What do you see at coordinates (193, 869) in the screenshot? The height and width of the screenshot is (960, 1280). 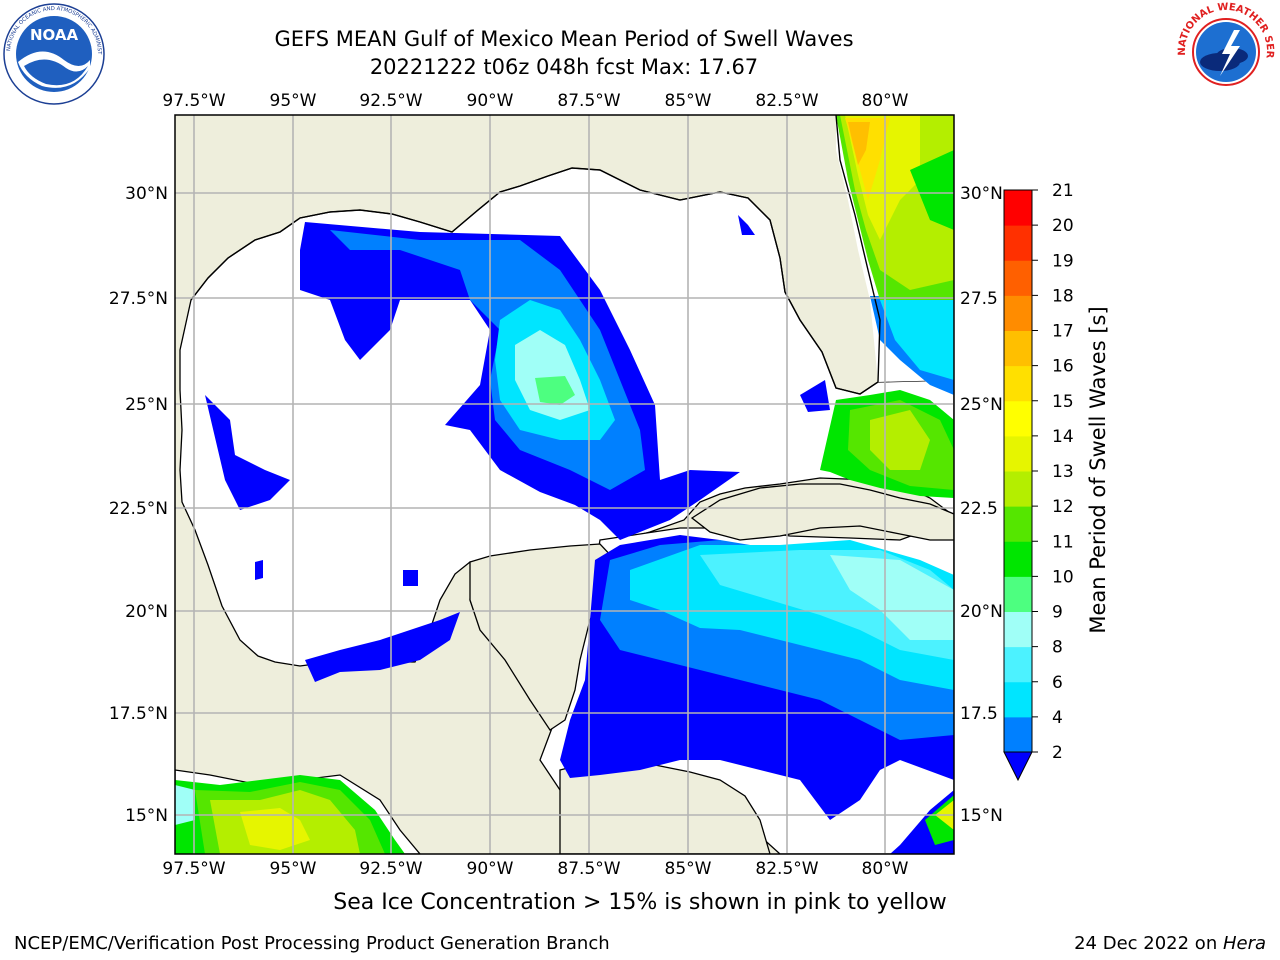 I see `lon-label-bottom: 97.5°W` at bounding box center [193, 869].